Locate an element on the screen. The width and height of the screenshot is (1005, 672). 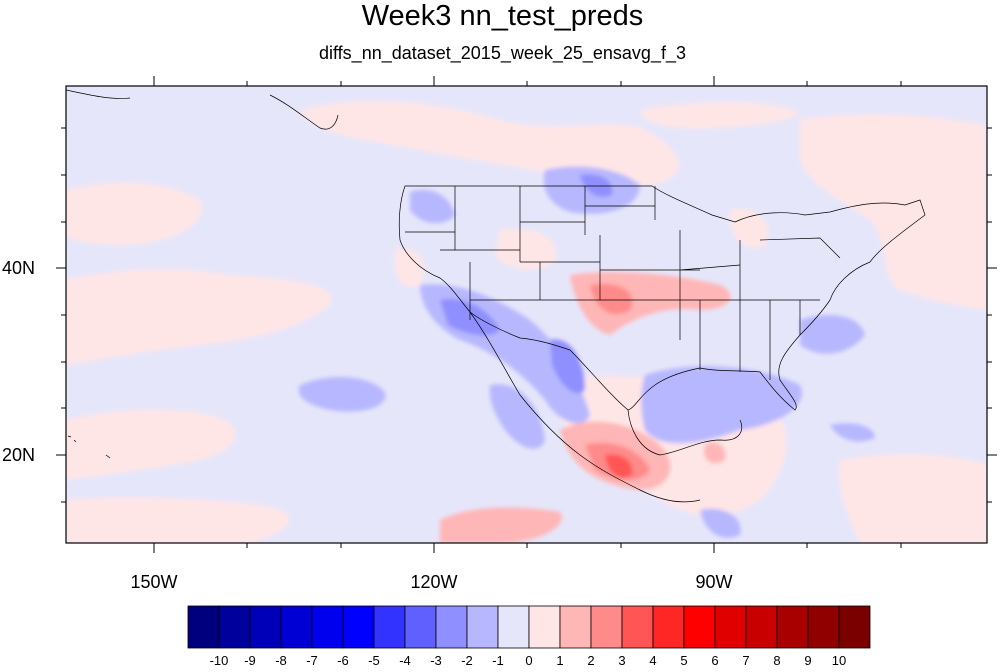
lat-label-20n: 20N is located at coordinates (19, 455).